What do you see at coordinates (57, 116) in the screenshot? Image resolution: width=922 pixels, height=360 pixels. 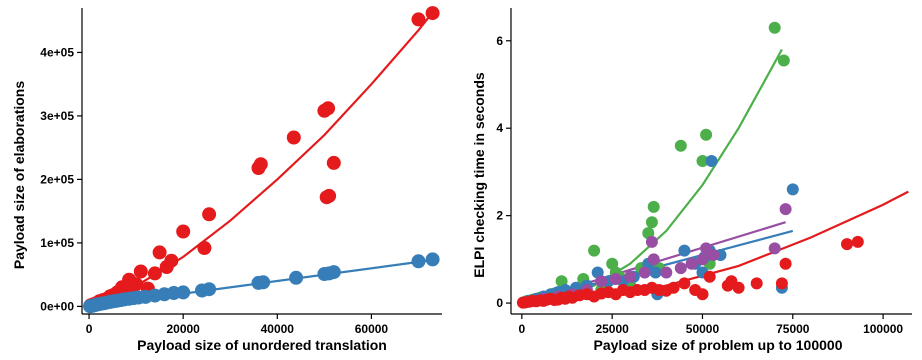 I see `left-y-tick-label: 3e+05` at bounding box center [57, 116].